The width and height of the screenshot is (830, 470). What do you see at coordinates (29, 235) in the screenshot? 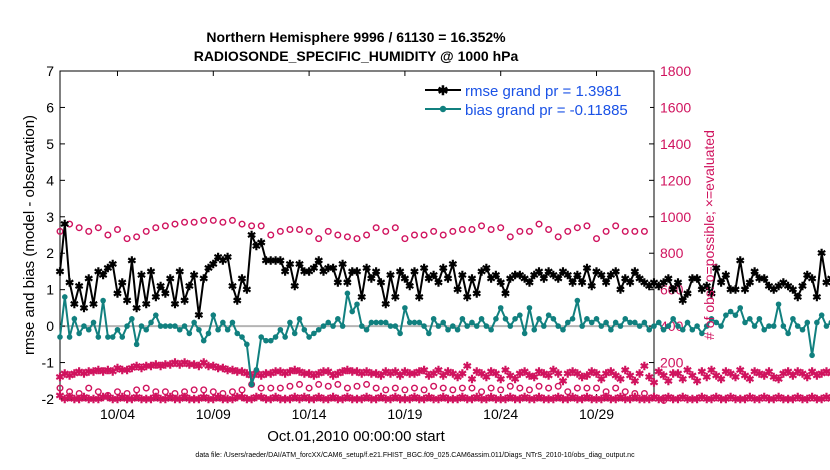
I see `y-axis-label: rmse and bias (model - observation)` at bounding box center [29, 235].